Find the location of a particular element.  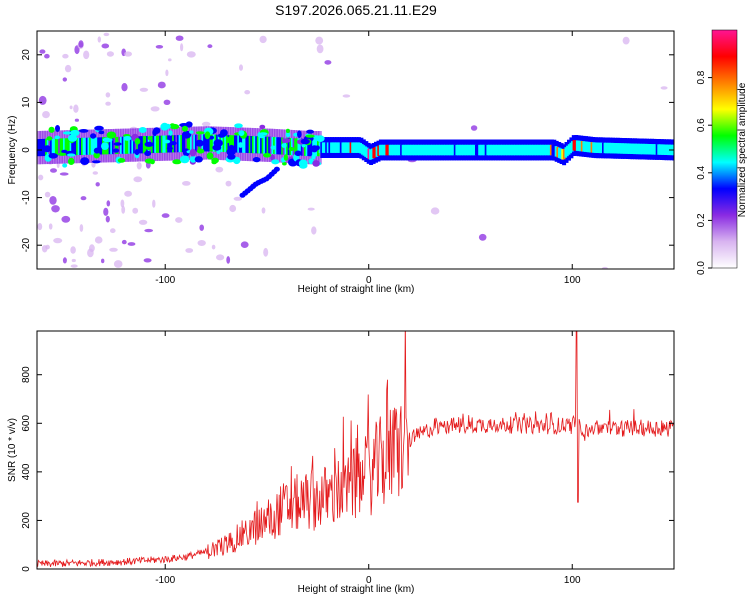

colorbar-tick-label: 0.8 is located at coordinates (701, 77).